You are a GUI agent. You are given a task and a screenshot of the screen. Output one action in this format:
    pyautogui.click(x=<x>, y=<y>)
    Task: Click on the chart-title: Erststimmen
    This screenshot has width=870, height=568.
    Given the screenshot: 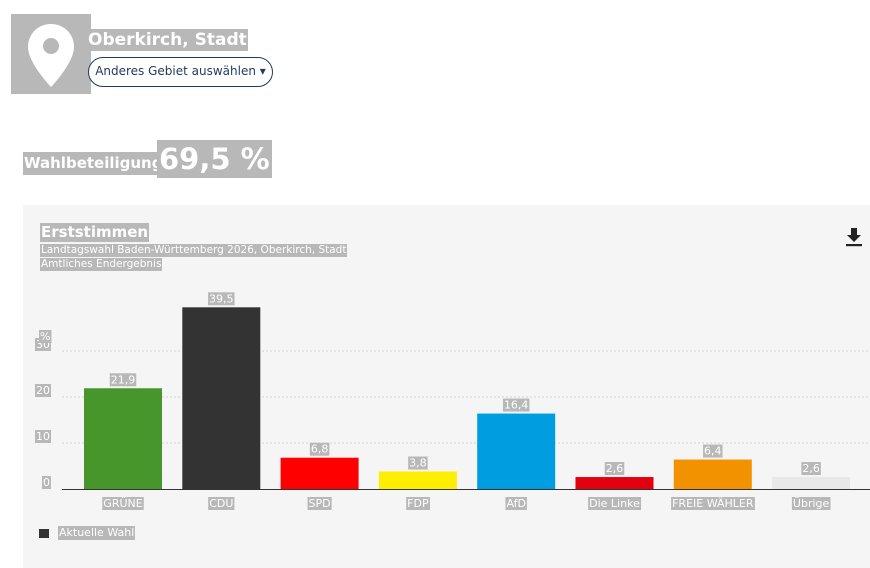 What is the action you would take?
    pyautogui.click(x=95, y=232)
    